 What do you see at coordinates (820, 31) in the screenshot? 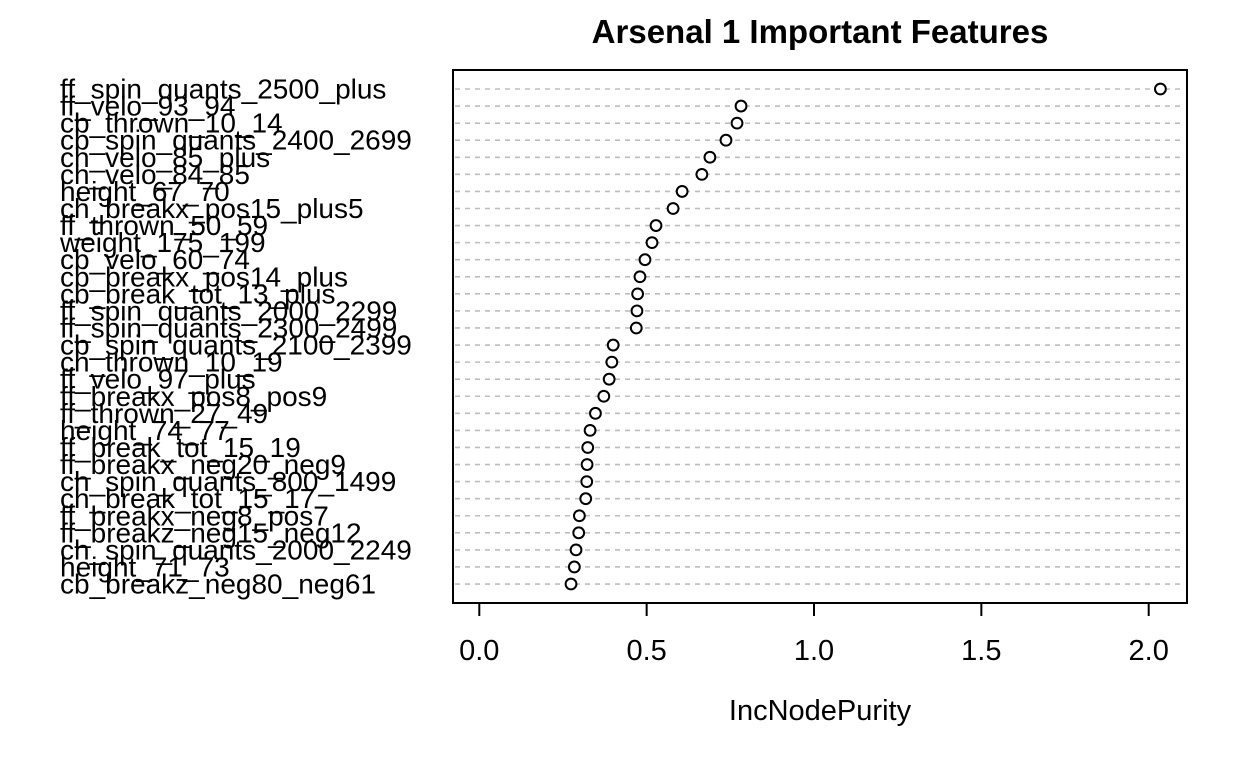
I see `chart-title: Arsenal 1 Important Features` at bounding box center [820, 31].